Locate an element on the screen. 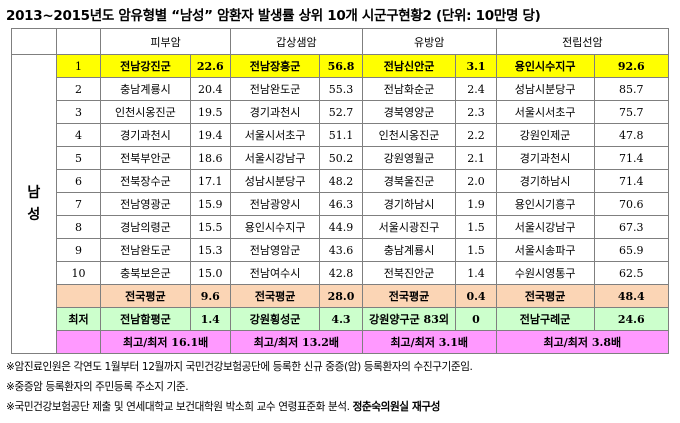 Image resolution: width=680 pixels, height=423 pixels. rank-cell: 5 is located at coordinates (78, 158).